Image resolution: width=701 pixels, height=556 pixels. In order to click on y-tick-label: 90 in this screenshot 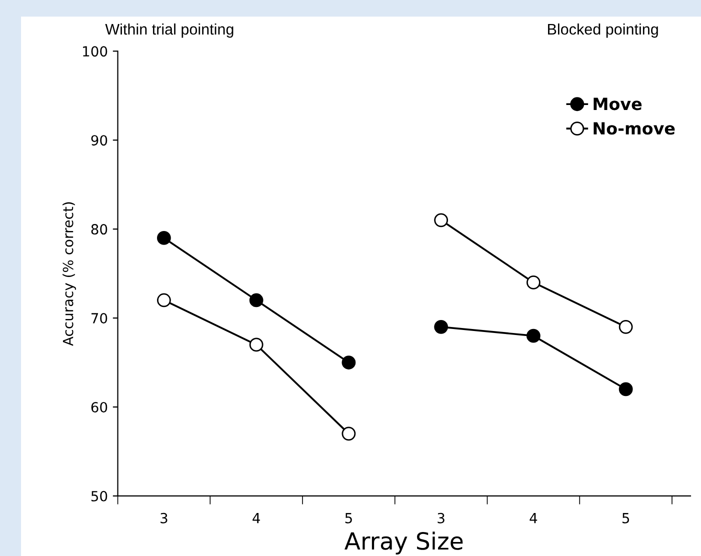, I will do `click(99, 140)`.